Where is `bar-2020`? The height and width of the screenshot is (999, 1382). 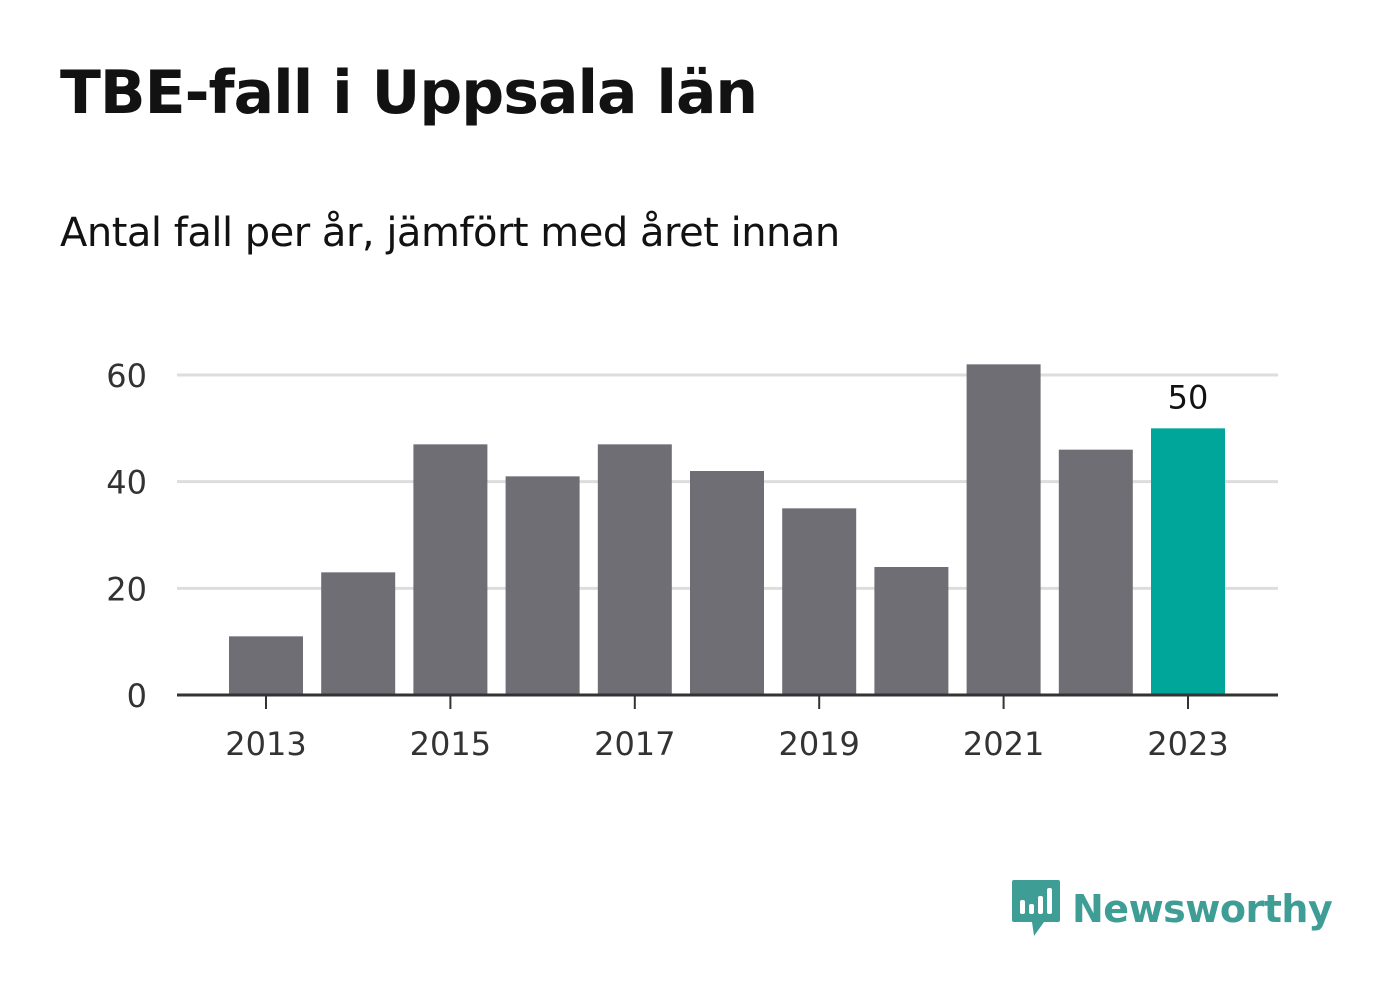 bar-2020 is located at coordinates (911, 631).